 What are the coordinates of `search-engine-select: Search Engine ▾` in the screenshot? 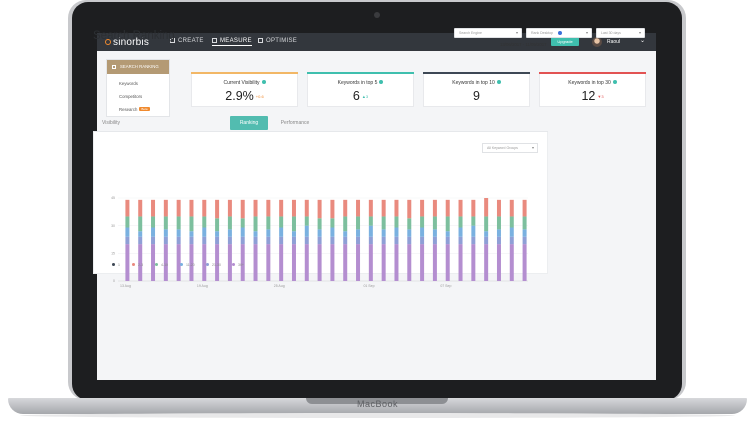 It's located at (488, 33).